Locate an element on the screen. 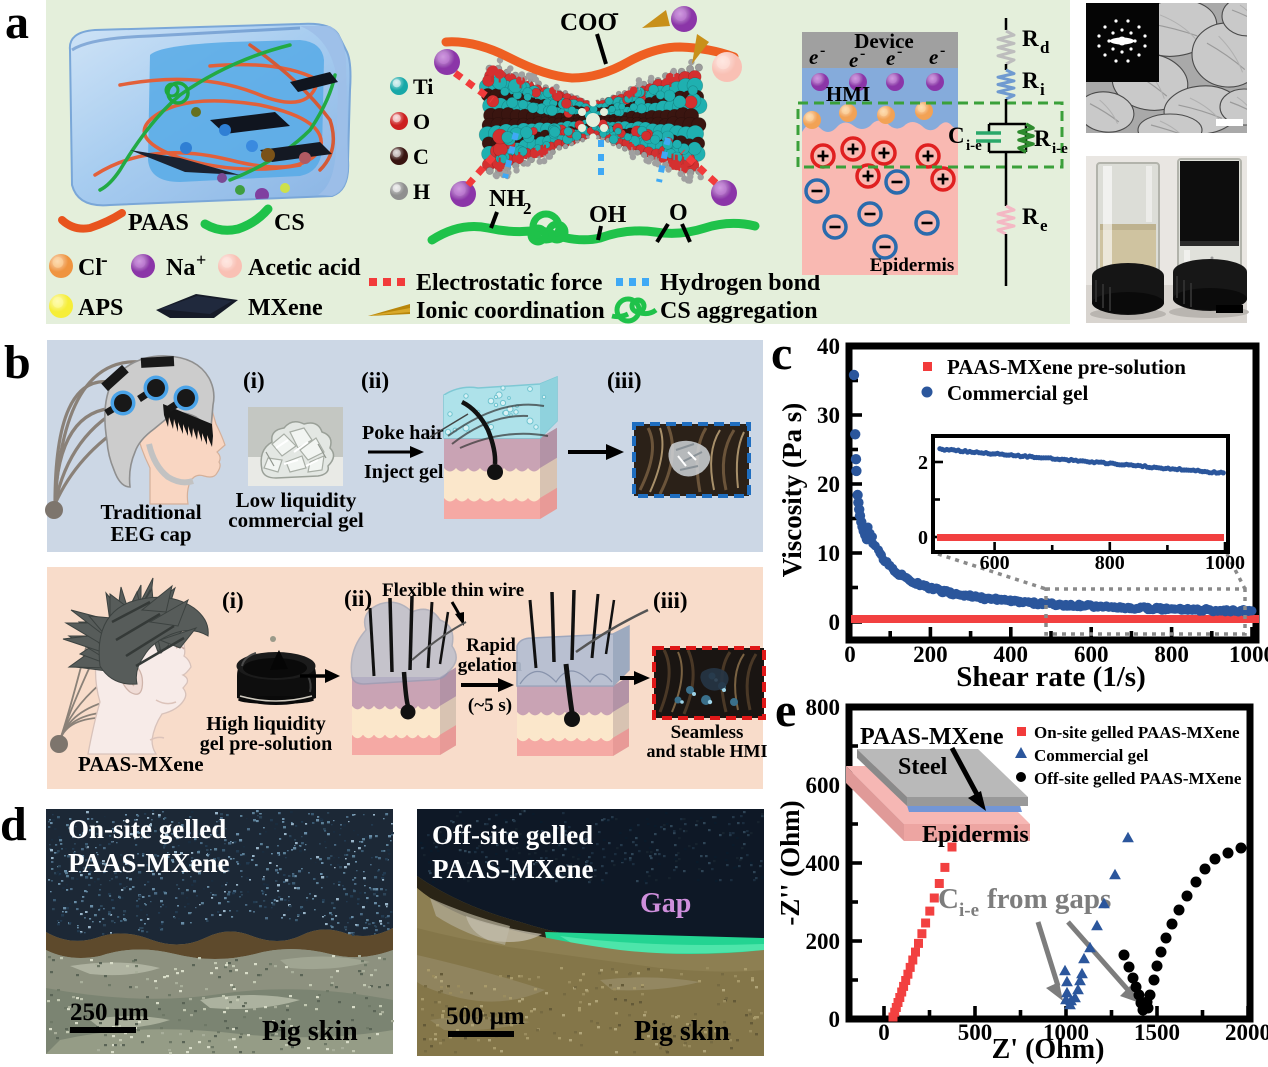 Image resolution: width=1268 pixels, height=1067 pixels. svg-text: Acetic acid is located at coordinates (304, 268).